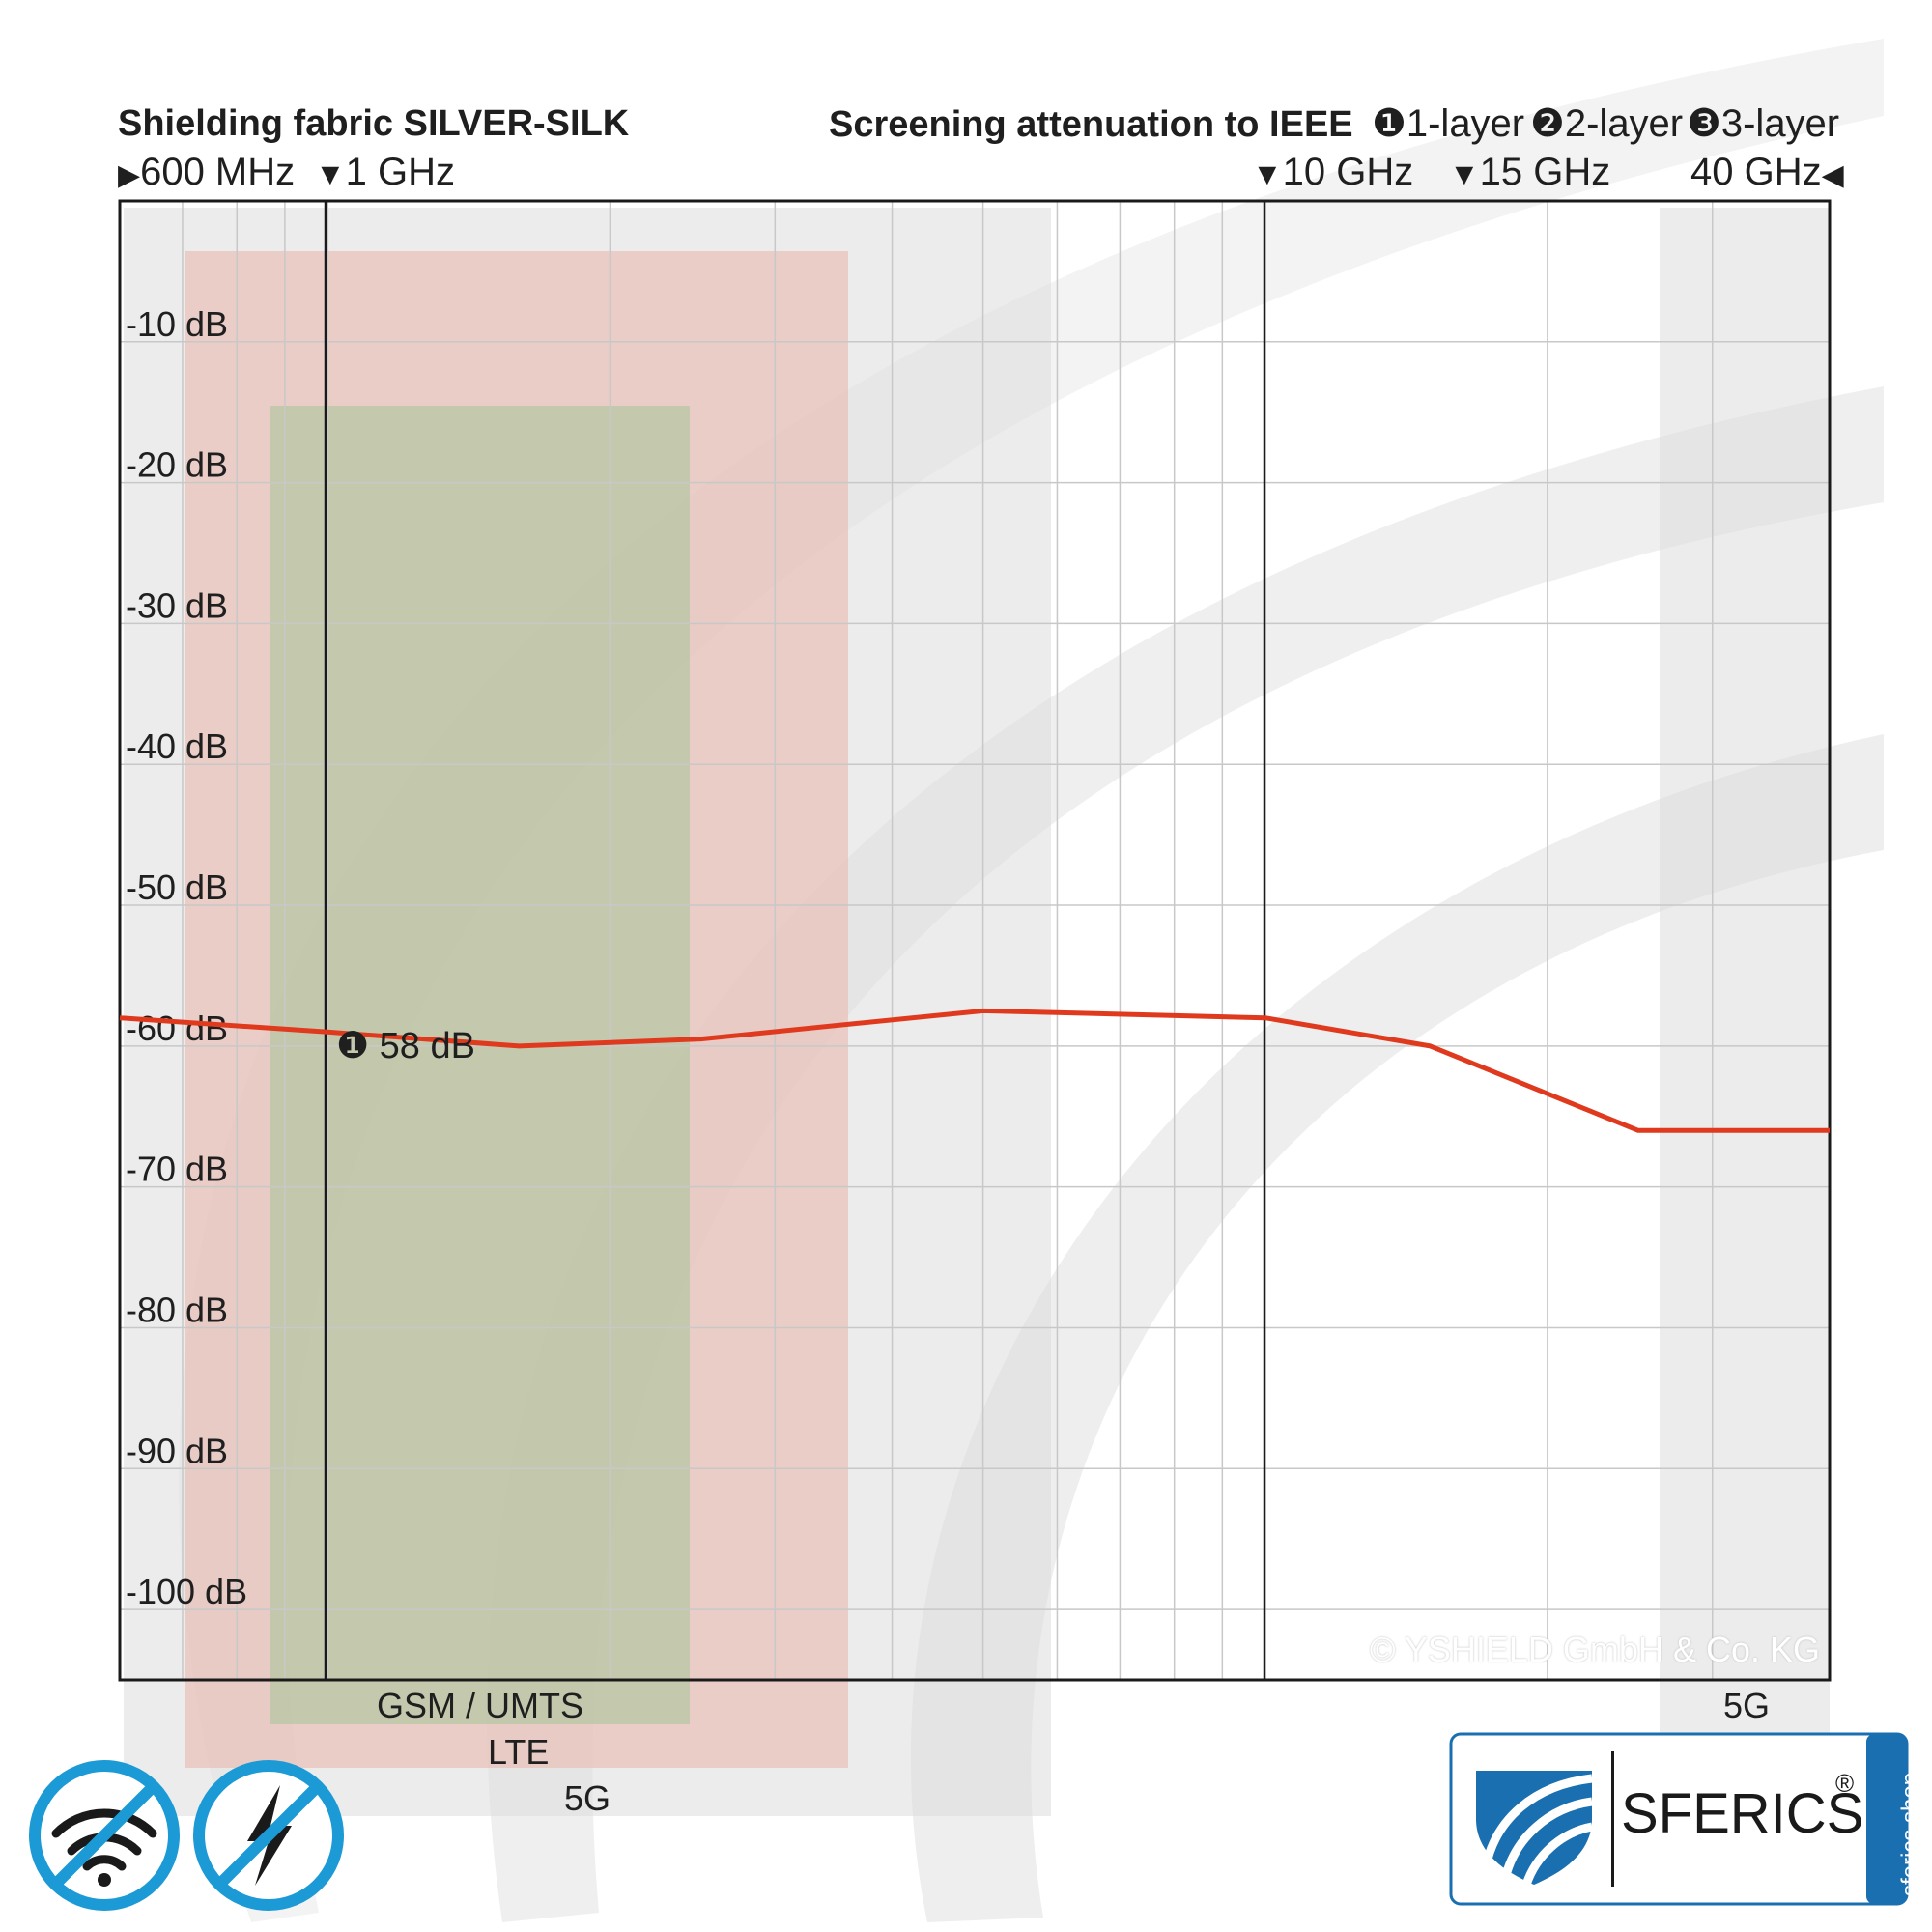 This screenshot has width=1932, height=1932. I want to click on no-lightning-icon, so click(268, 1835).